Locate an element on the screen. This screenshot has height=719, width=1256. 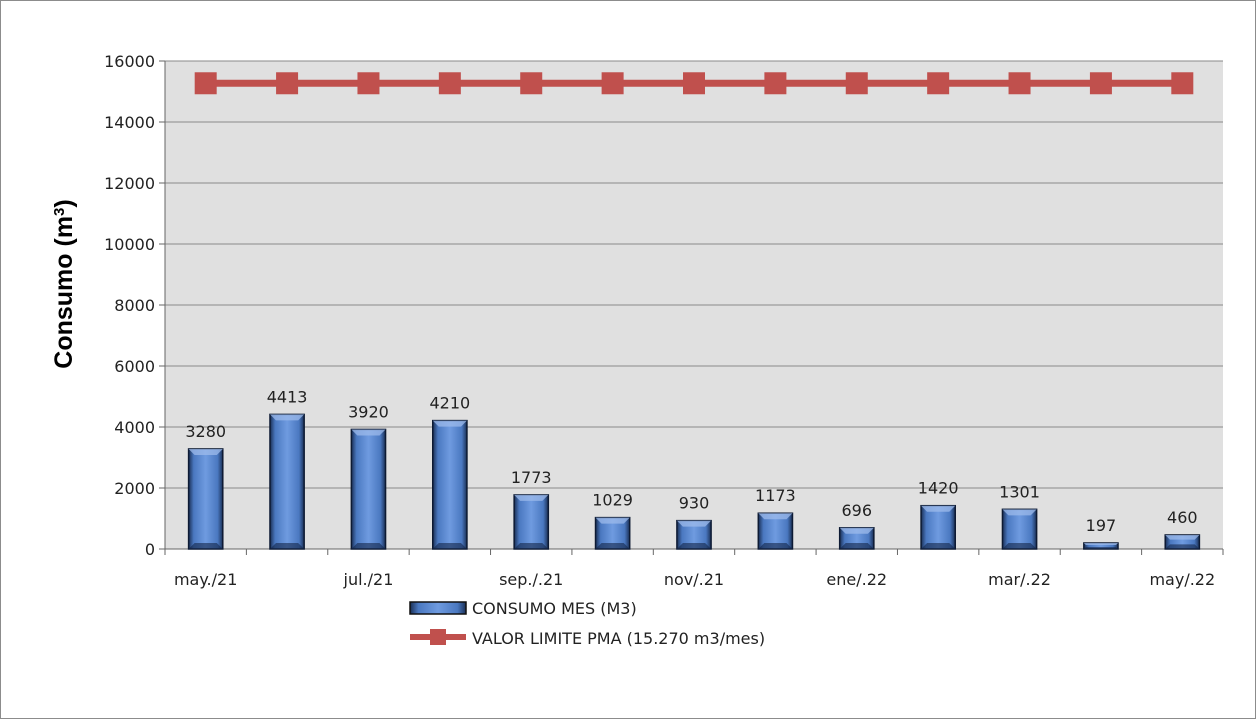
x-tick-label: ene/.22 is located at coordinates (856, 579).